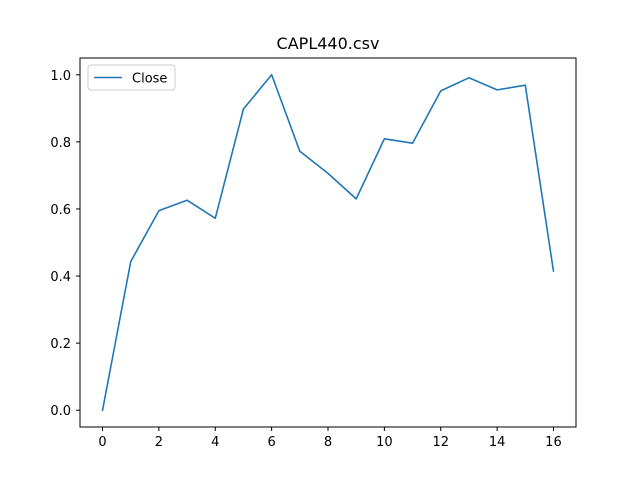 The image size is (640, 480). What do you see at coordinates (159, 442) in the screenshot?
I see `x-tick-label: 2` at bounding box center [159, 442].